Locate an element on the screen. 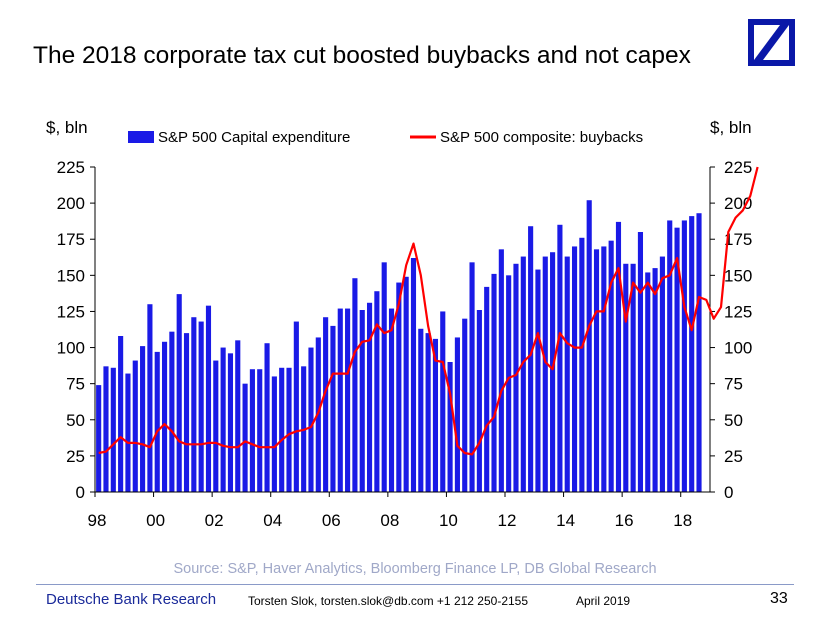 This screenshot has height=637, width=830. left-tick-label: 175 is located at coordinates (71, 239).